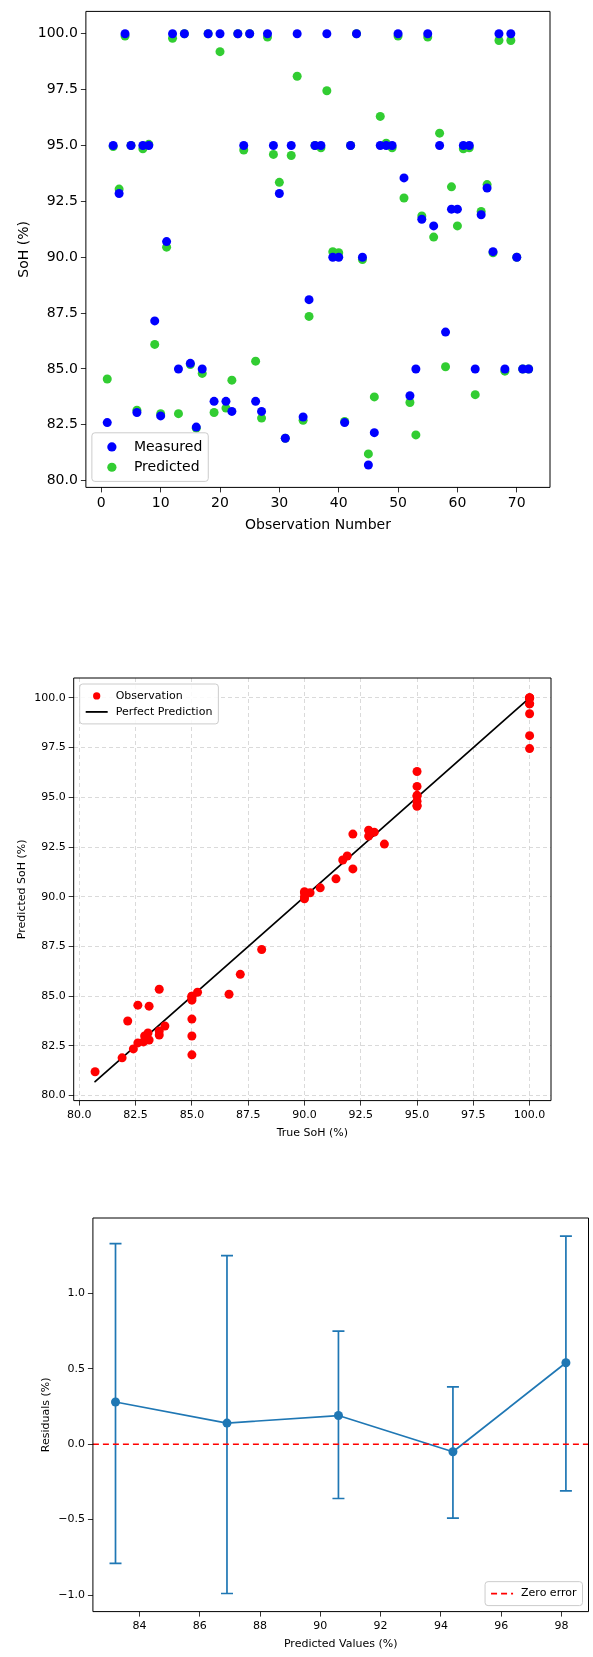 This screenshot has width=593, height=1657. What do you see at coordinates (516, 502) in the screenshot?
I see `x-tick-label: 70` at bounding box center [516, 502].